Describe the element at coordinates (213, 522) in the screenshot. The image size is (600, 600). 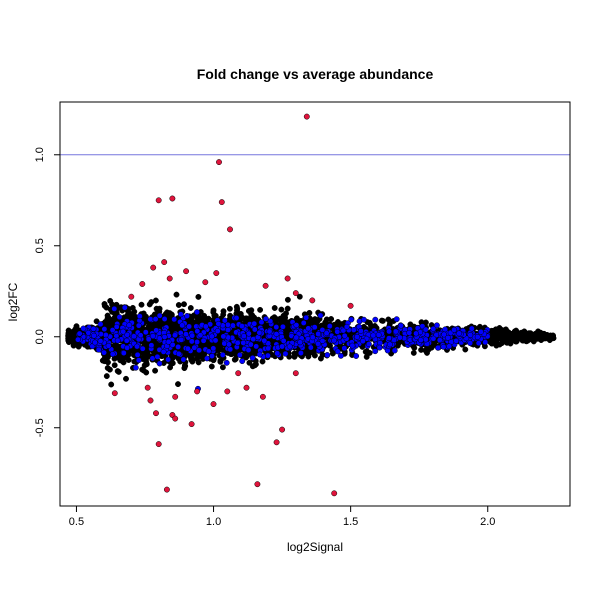
I see `x-tick-label: 1.0` at that location.